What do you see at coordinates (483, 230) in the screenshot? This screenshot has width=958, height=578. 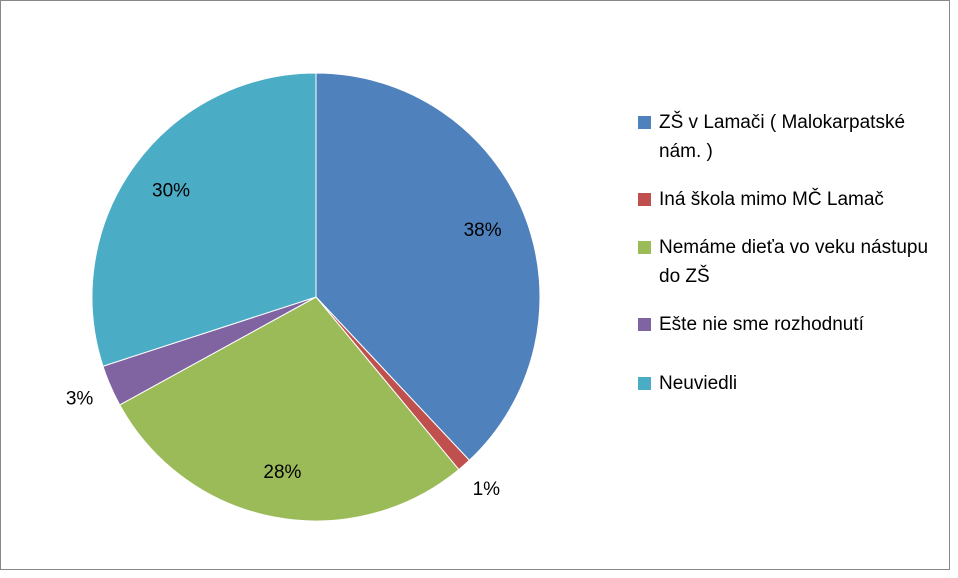 I see `data-label: 38%` at bounding box center [483, 230].